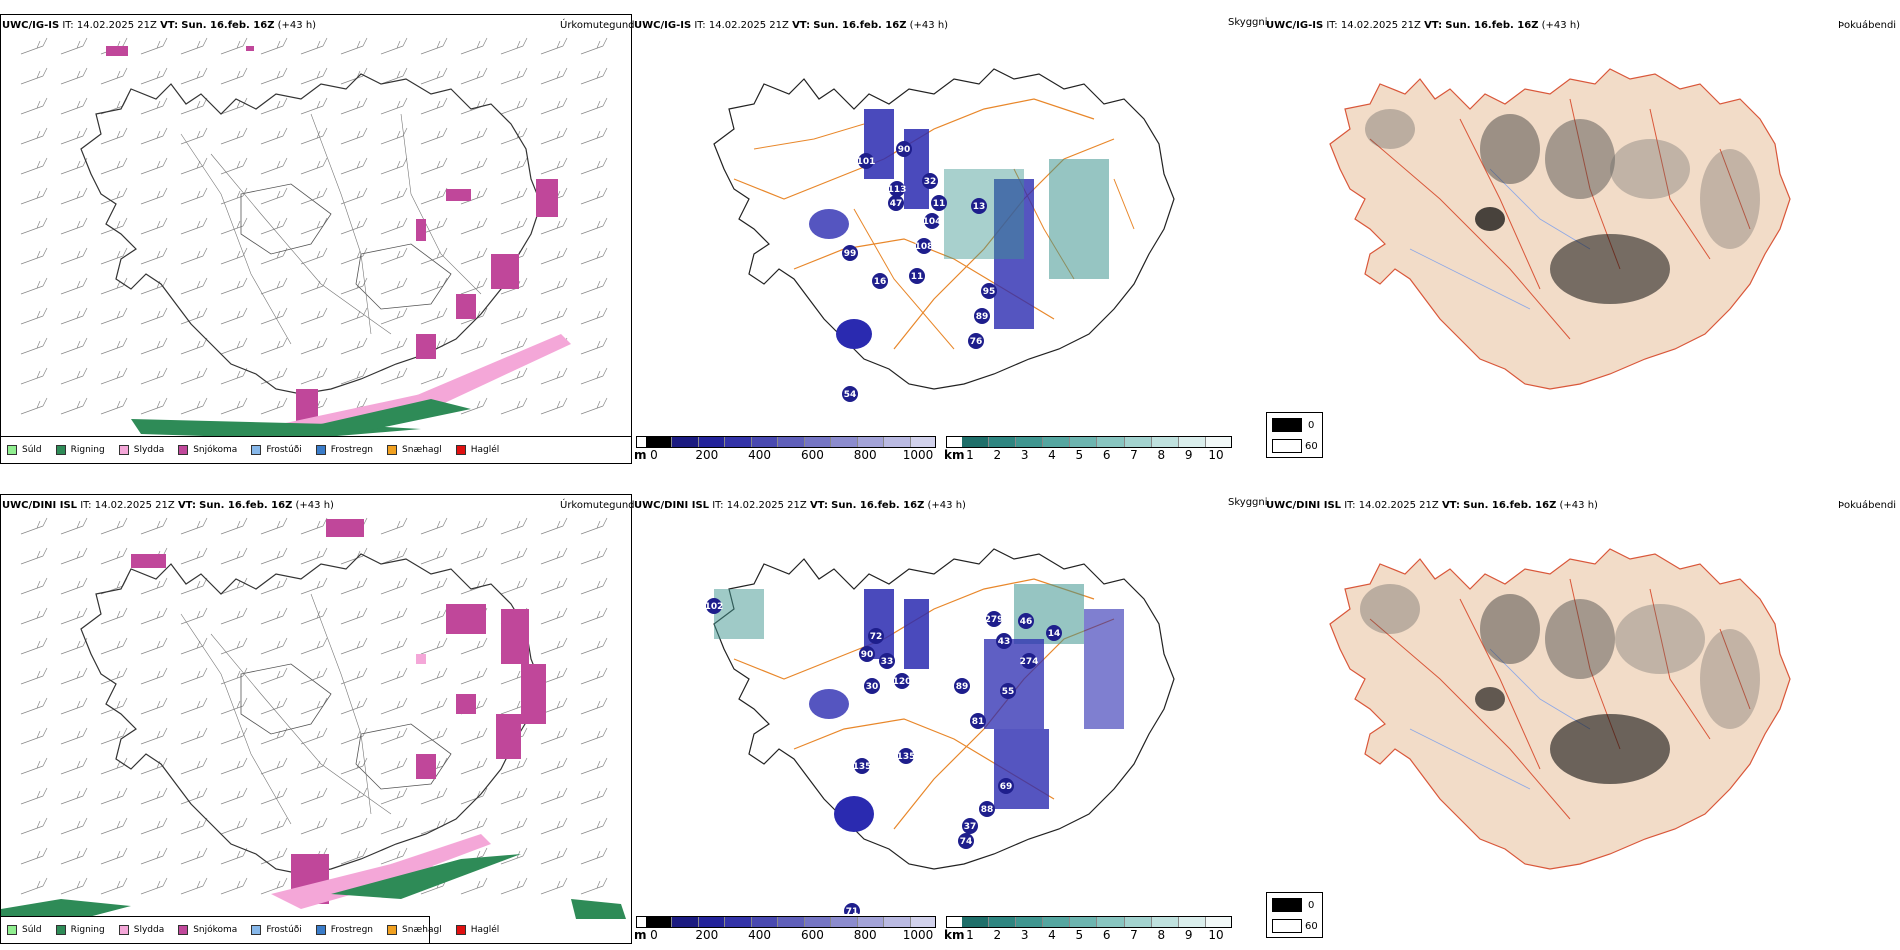 Image resolution: width=1900 pixels, height=950 pixels. I want to click on legend-label: Súld, so click(32, 930).